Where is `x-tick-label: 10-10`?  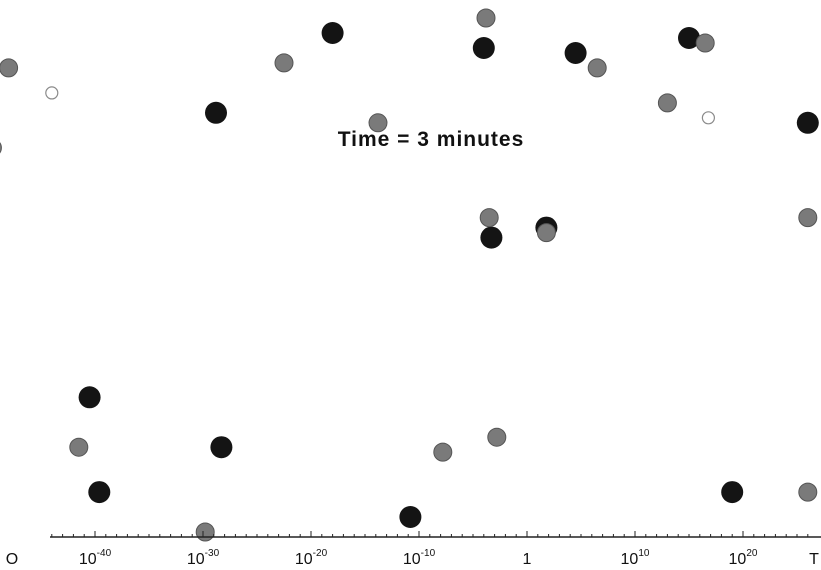 x-tick-label: 10-10 is located at coordinates (419, 558).